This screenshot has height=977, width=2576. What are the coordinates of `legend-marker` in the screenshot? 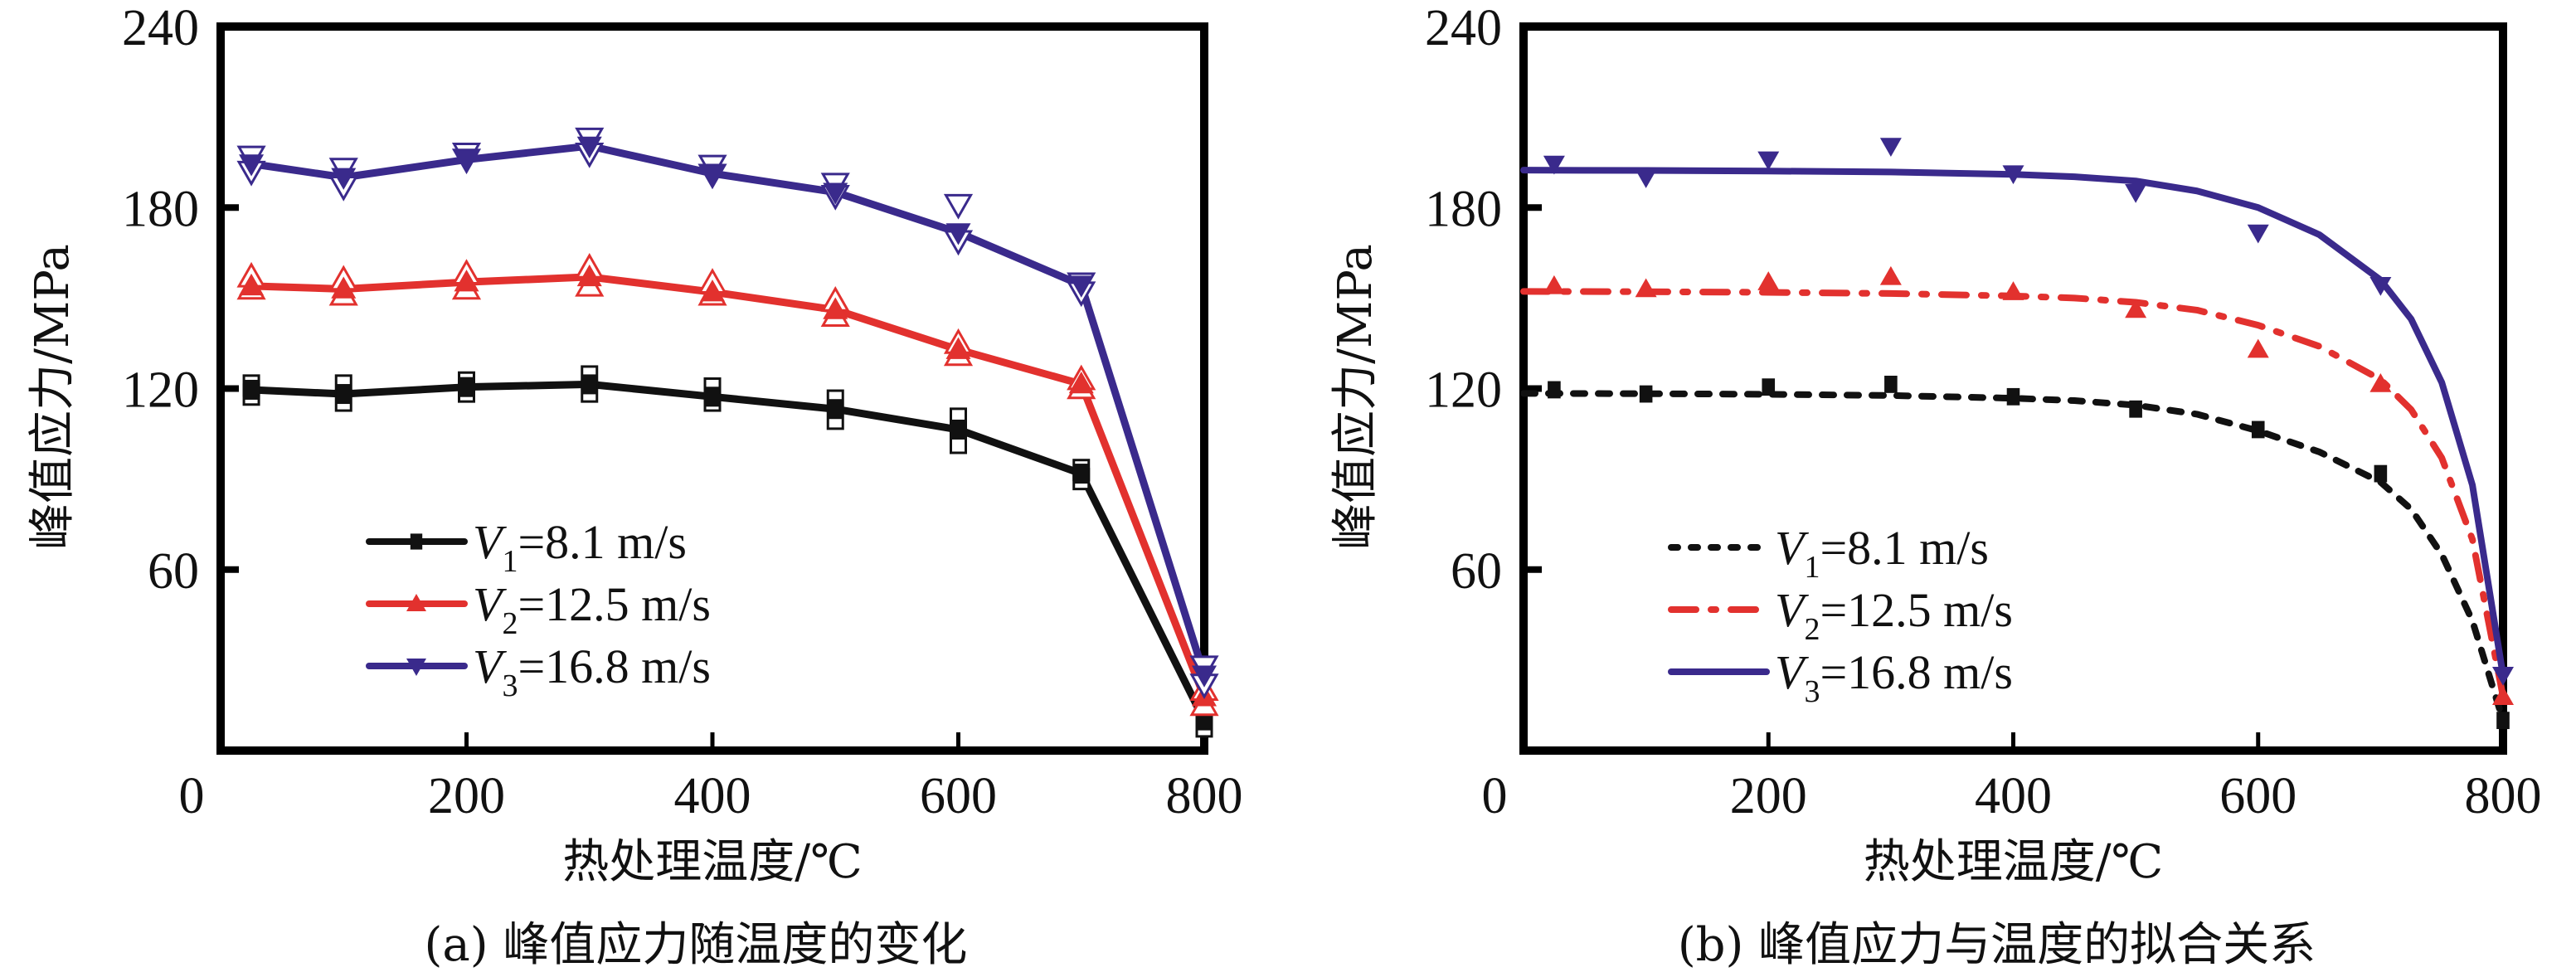 It's located at (416, 667).